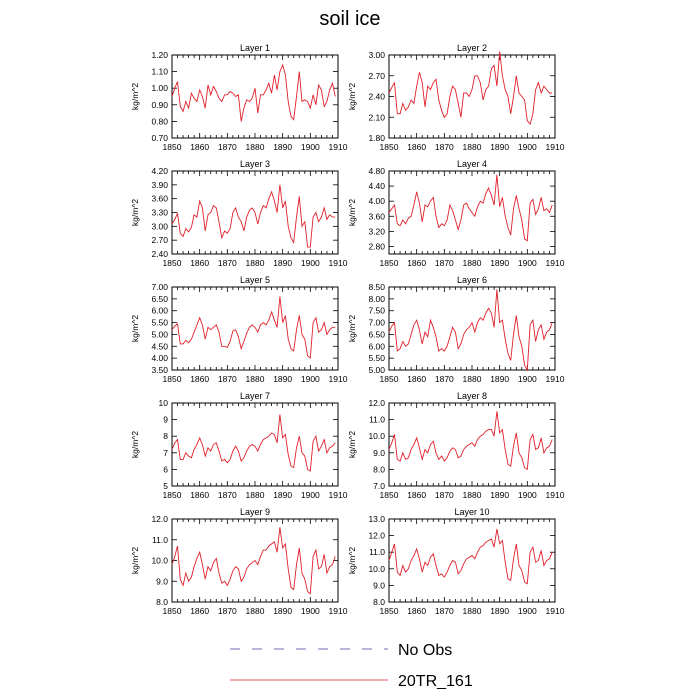 The height and width of the screenshot is (700, 700). Describe the element at coordinates (376, 519) in the screenshot. I see `y-tick-label: 13.0` at that location.